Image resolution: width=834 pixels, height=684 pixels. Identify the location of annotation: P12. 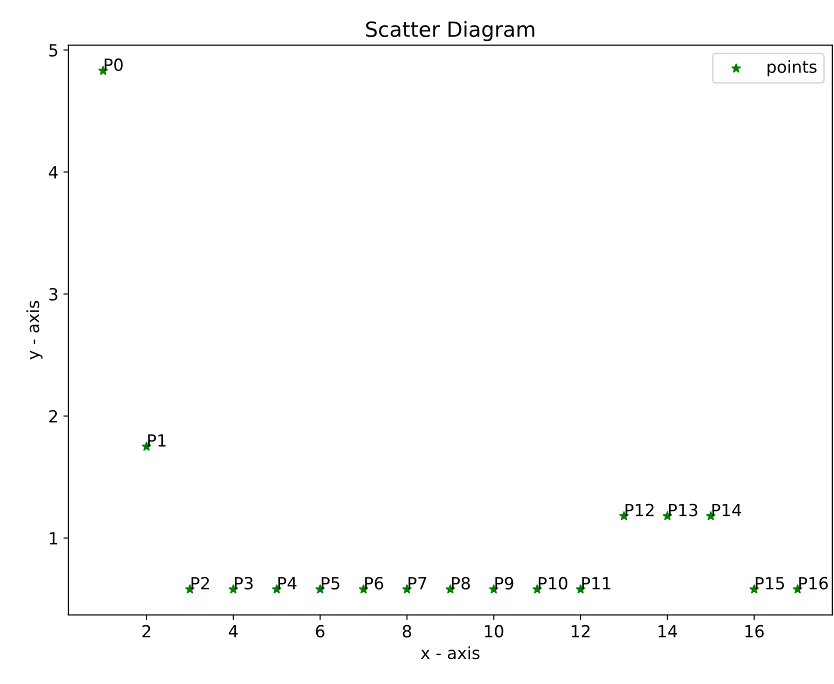
(640, 510).